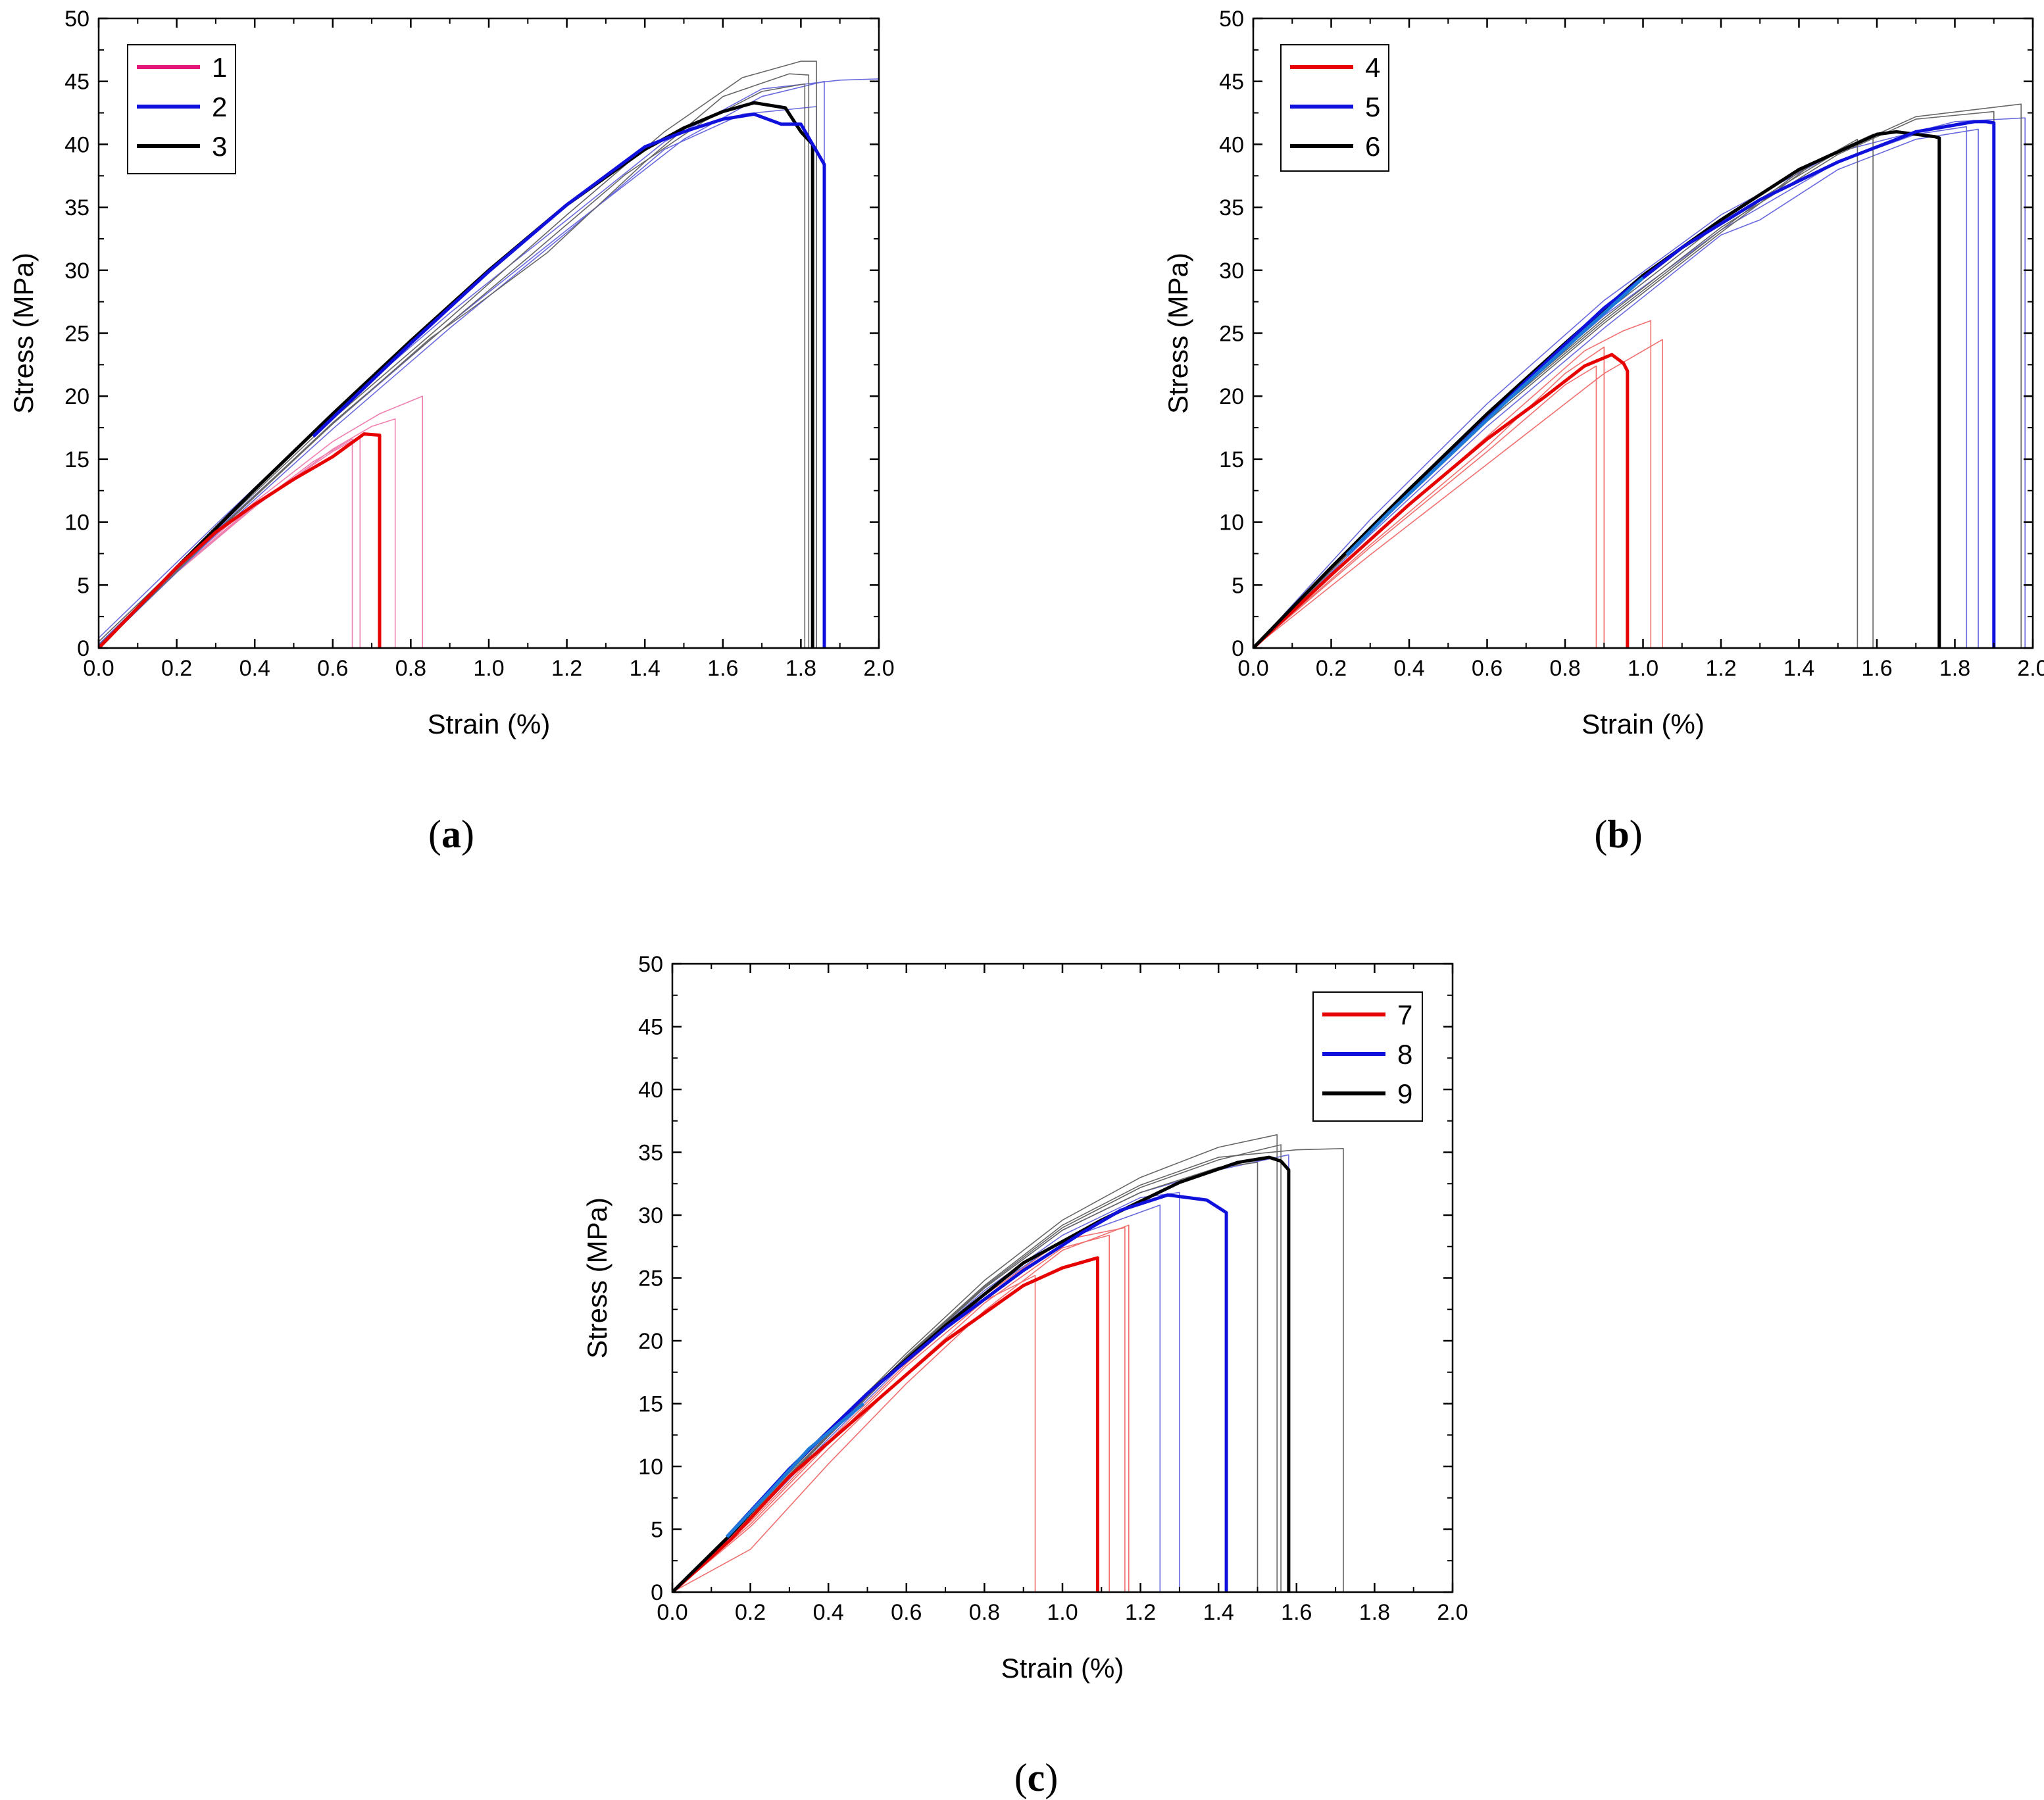 This screenshot has height=1800, width=2044. What do you see at coordinates (1062, 1613) in the screenshot?
I see `x-tick-label-c-5: 1.0` at bounding box center [1062, 1613].